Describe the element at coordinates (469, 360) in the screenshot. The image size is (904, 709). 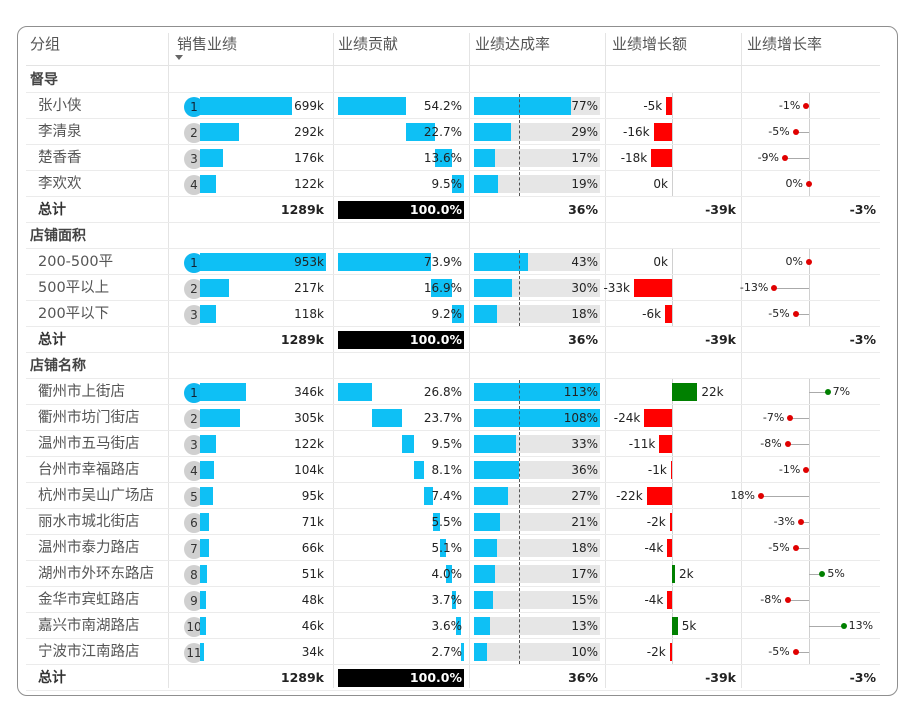
I see `column-divider` at that location.